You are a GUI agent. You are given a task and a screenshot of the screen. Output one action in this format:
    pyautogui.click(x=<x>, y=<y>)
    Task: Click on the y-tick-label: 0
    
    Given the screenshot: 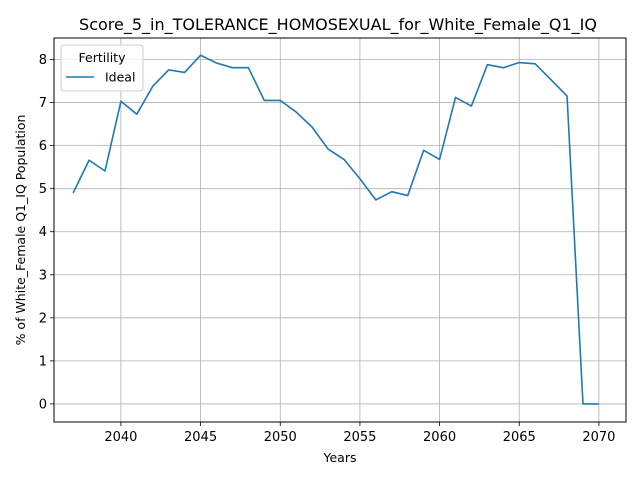 What is the action you would take?
    pyautogui.click(x=43, y=404)
    